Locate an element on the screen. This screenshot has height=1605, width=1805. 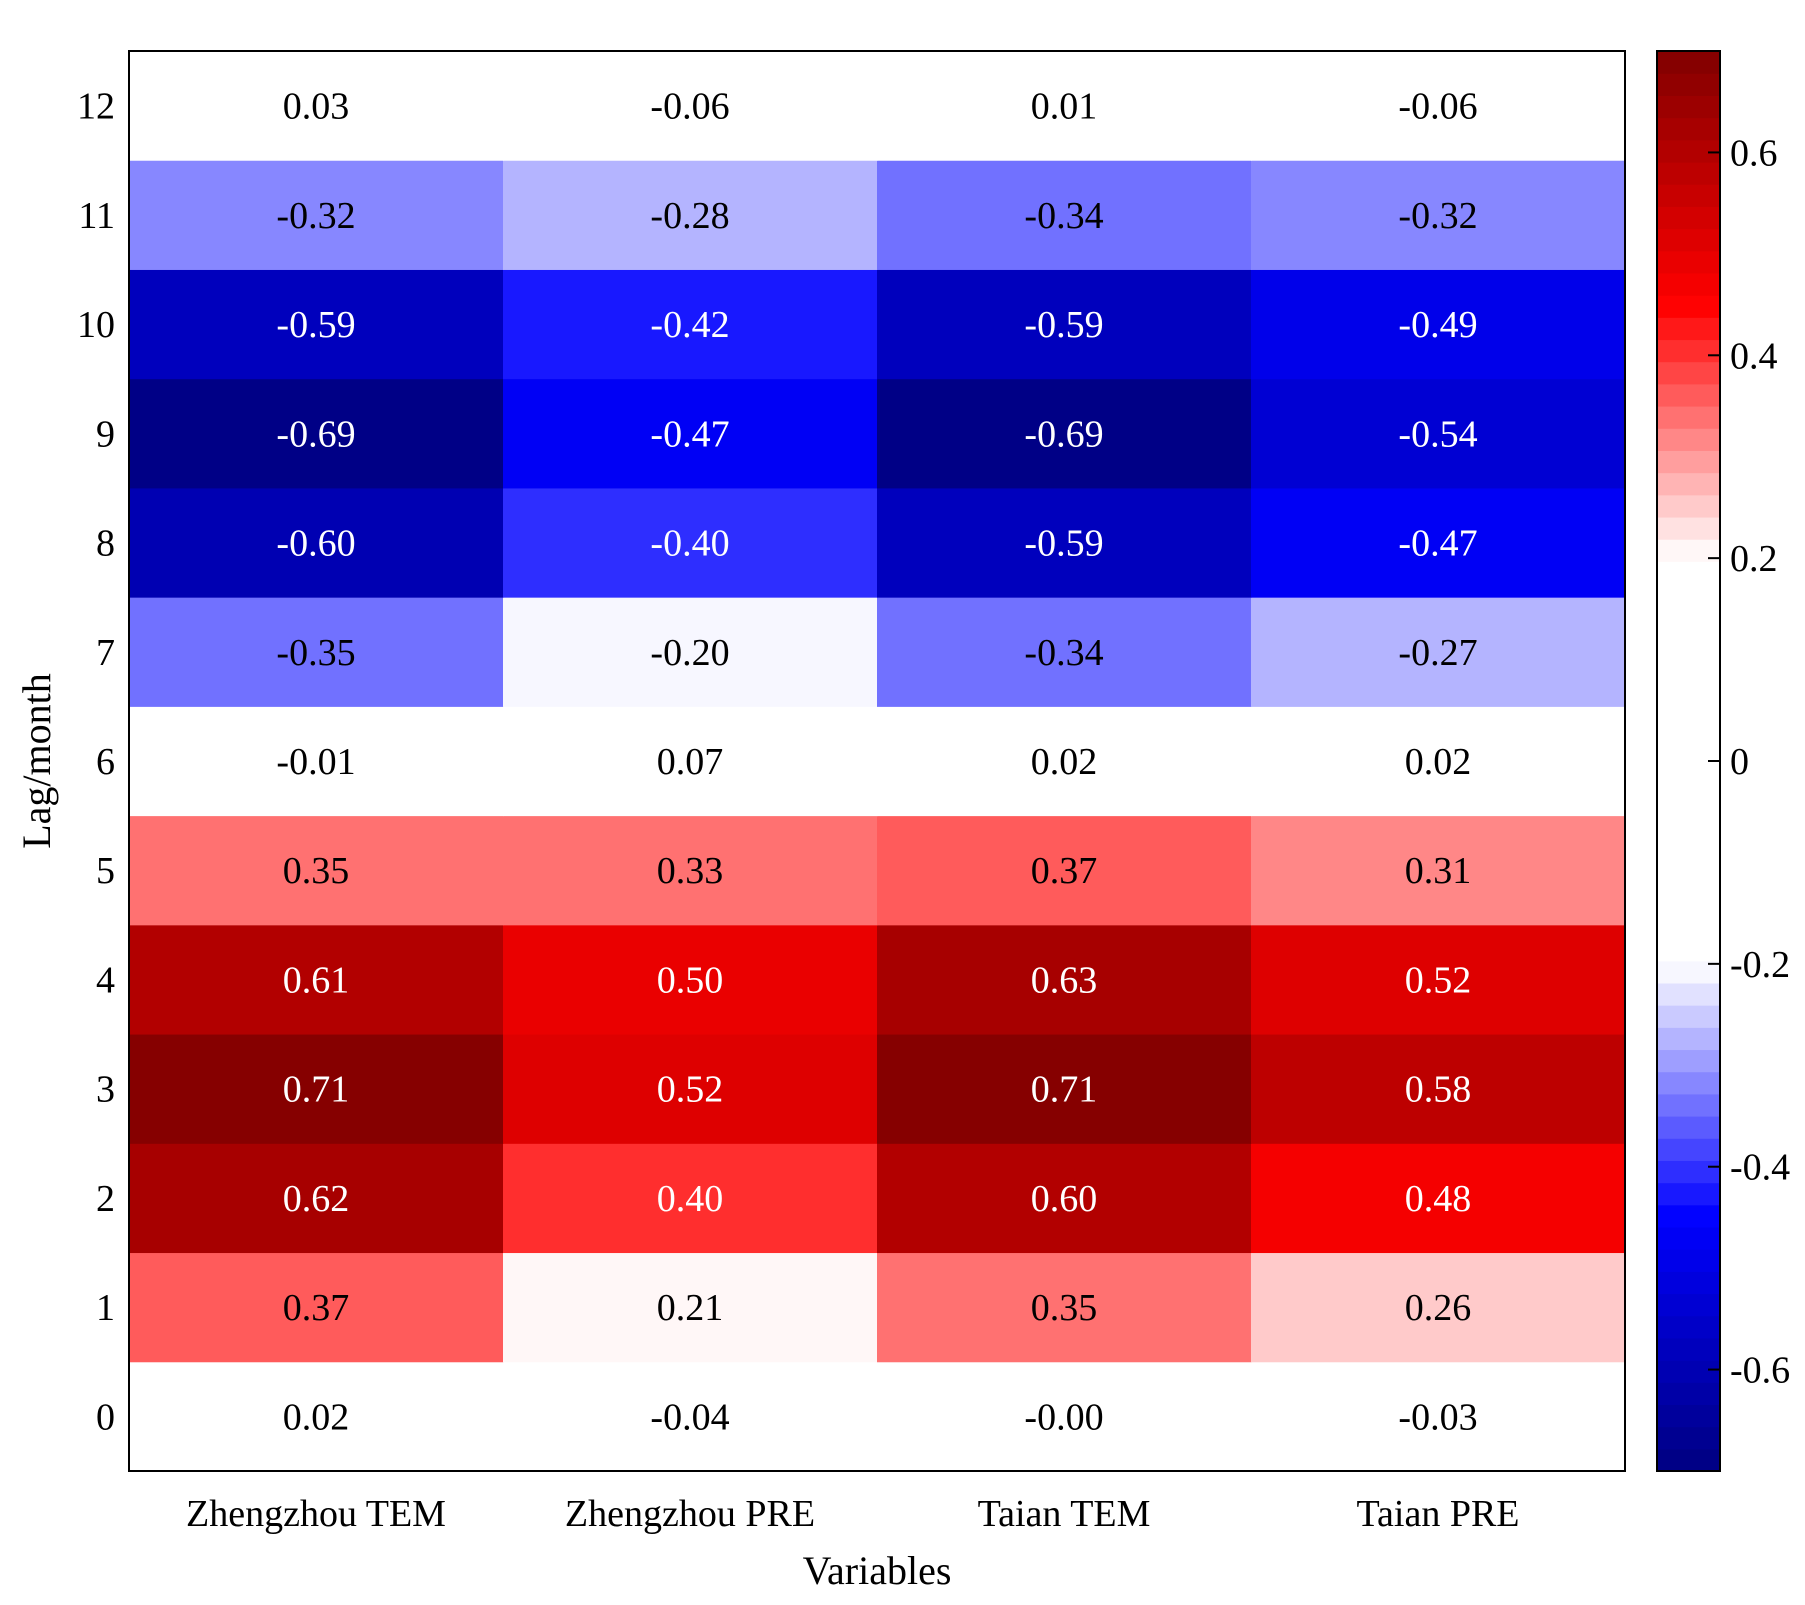
cell-value-label: -0.69 is located at coordinates (315, 434).